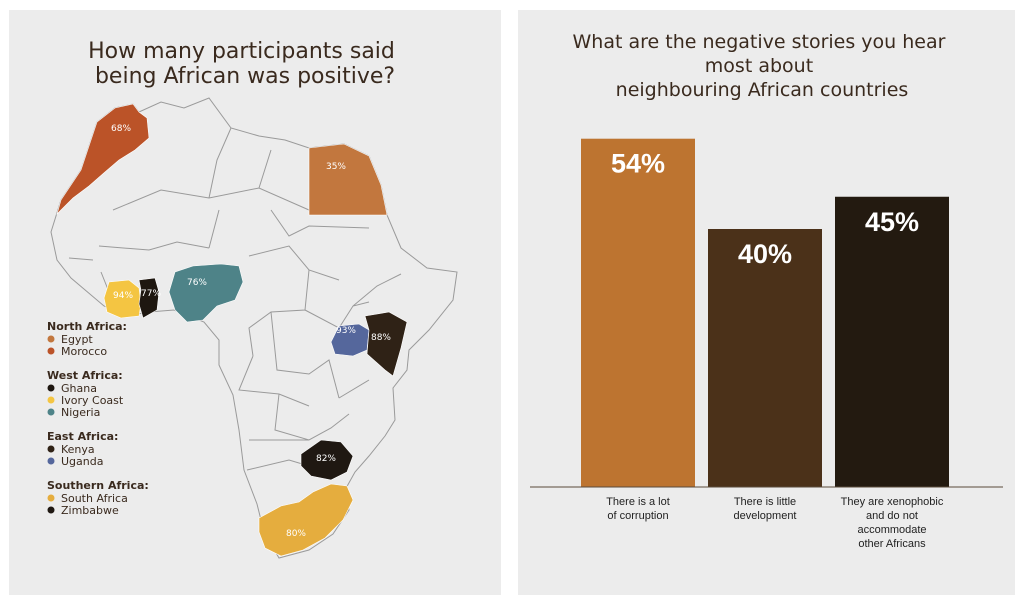  What do you see at coordinates (78, 449) in the screenshot?
I see `legend-item-2-0: Kenya` at bounding box center [78, 449].